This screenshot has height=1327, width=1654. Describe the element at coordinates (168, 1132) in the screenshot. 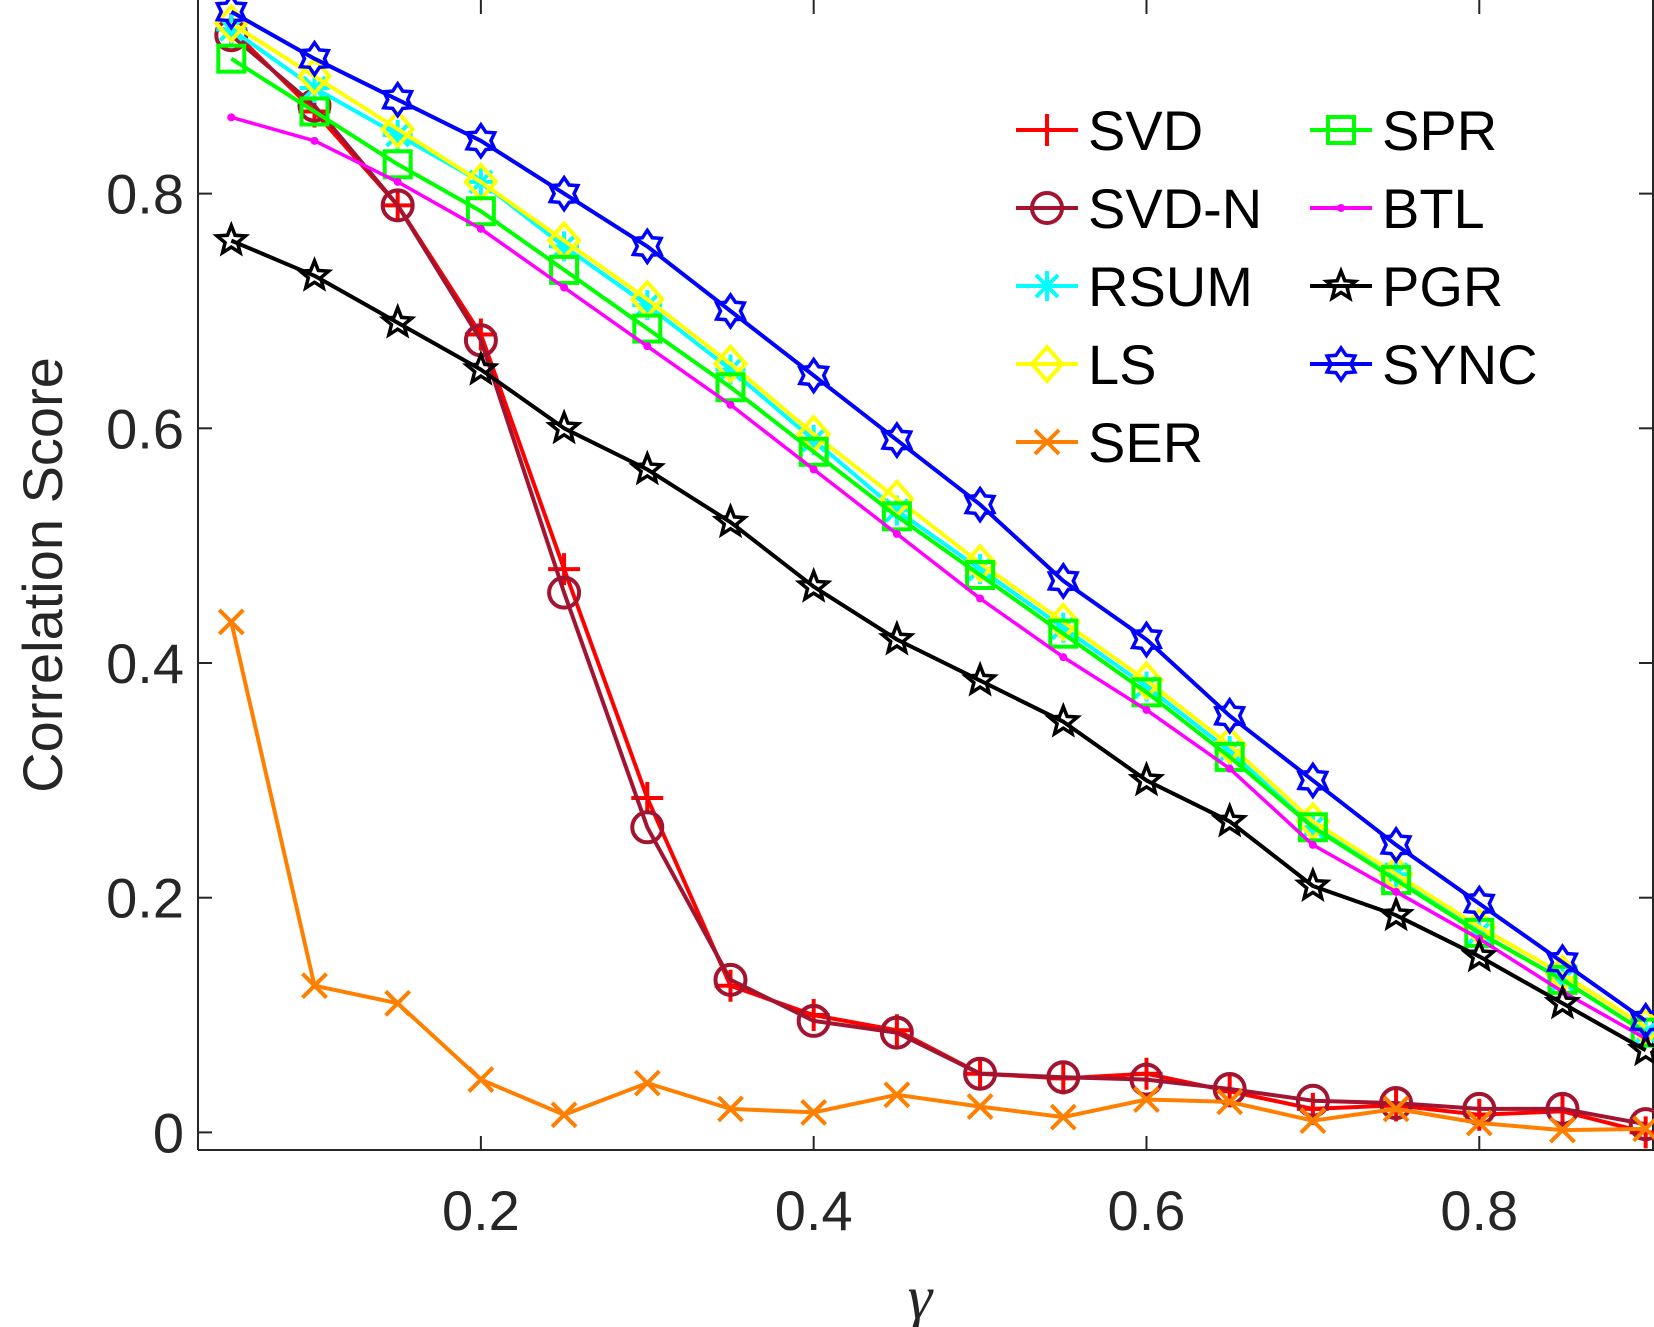

I see `y-tick-label: 0` at that location.